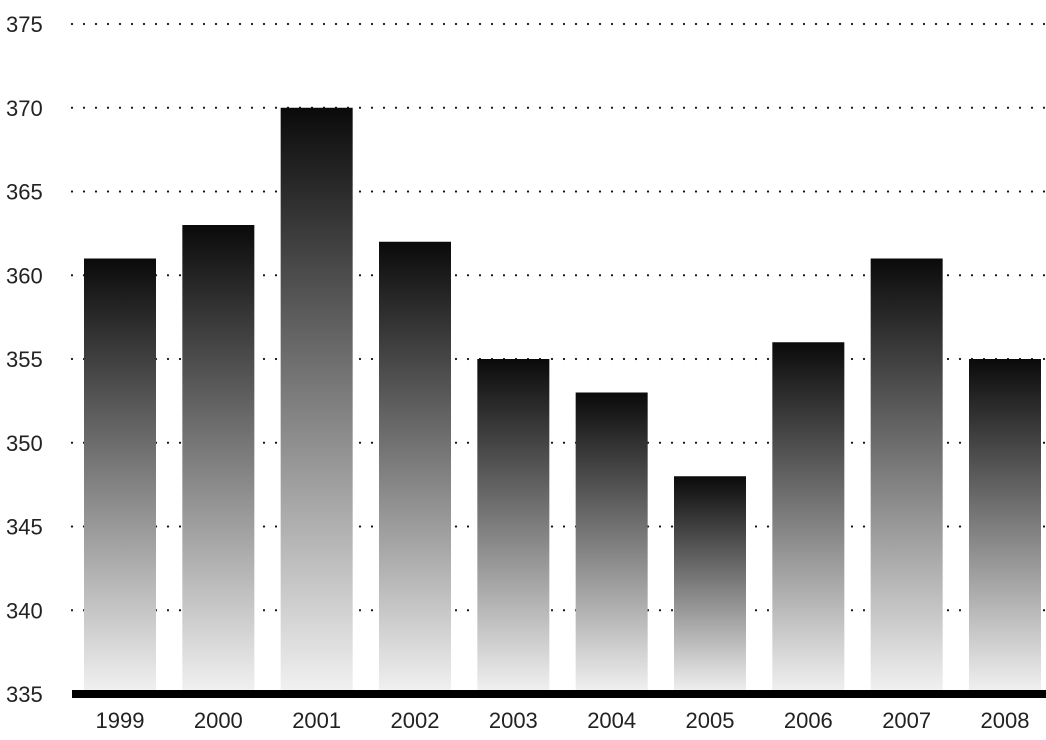 This screenshot has height=740, width=1046. What do you see at coordinates (611, 543) in the screenshot?
I see `bar-2004` at bounding box center [611, 543].